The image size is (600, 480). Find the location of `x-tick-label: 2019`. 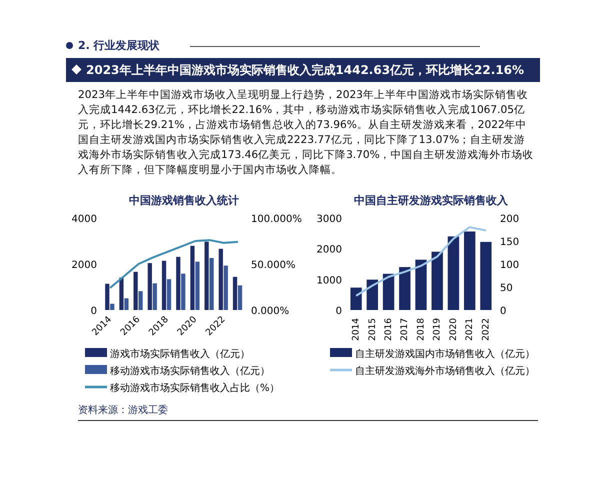

x-tick-label: 2019 is located at coordinates (437, 329).